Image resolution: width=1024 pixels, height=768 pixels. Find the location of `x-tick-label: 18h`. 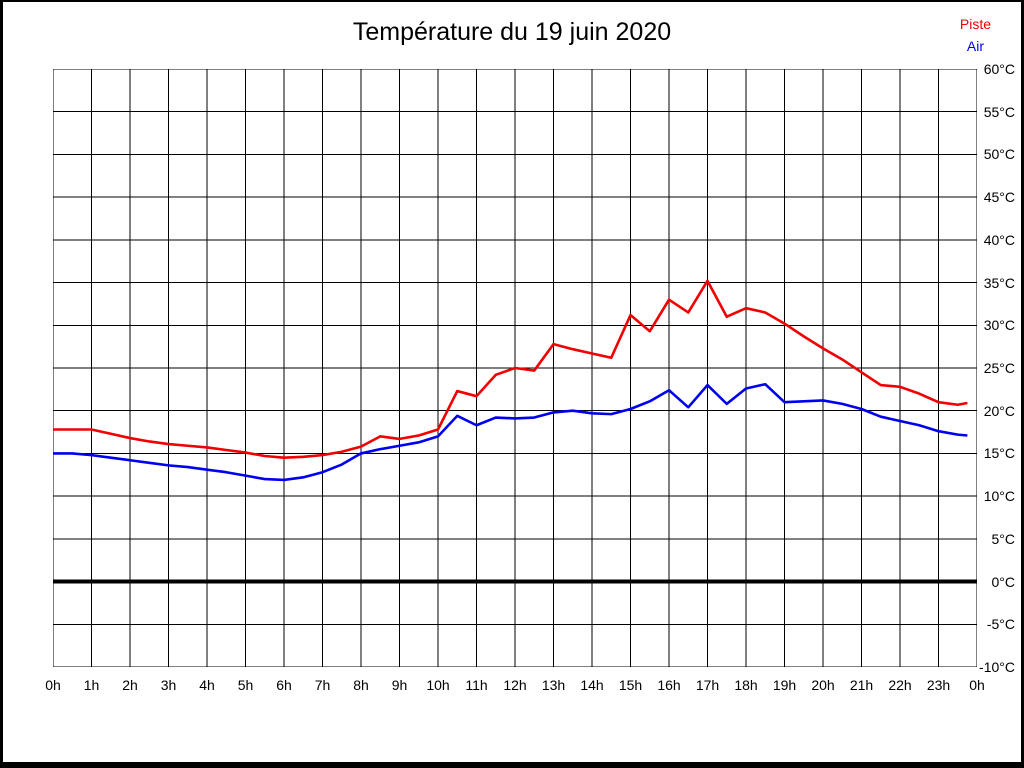

x-tick-label: 18h is located at coordinates (746, 685).